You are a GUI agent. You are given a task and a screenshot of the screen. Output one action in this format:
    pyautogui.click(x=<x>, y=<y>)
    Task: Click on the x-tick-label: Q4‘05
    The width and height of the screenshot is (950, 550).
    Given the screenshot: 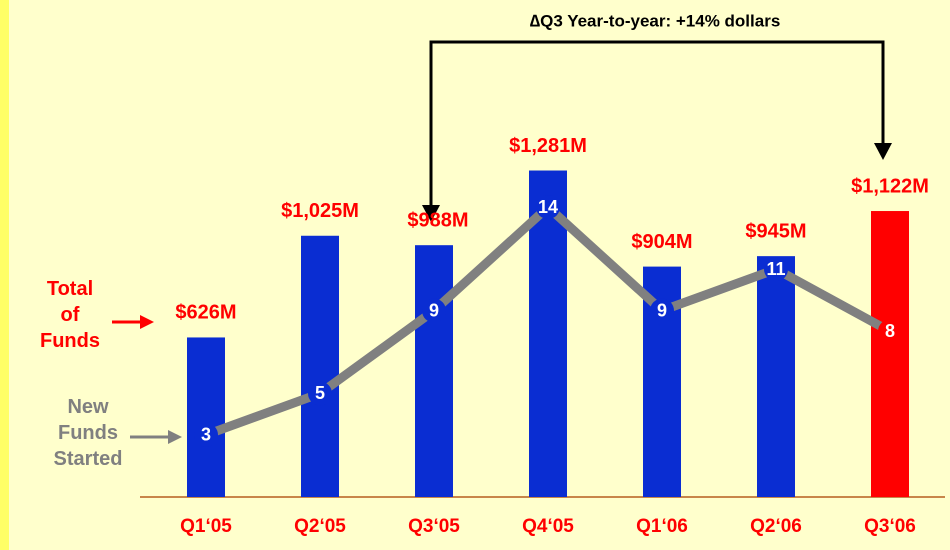 What is the action you would take?
    pyautogui.click(x=548, y=526)
    